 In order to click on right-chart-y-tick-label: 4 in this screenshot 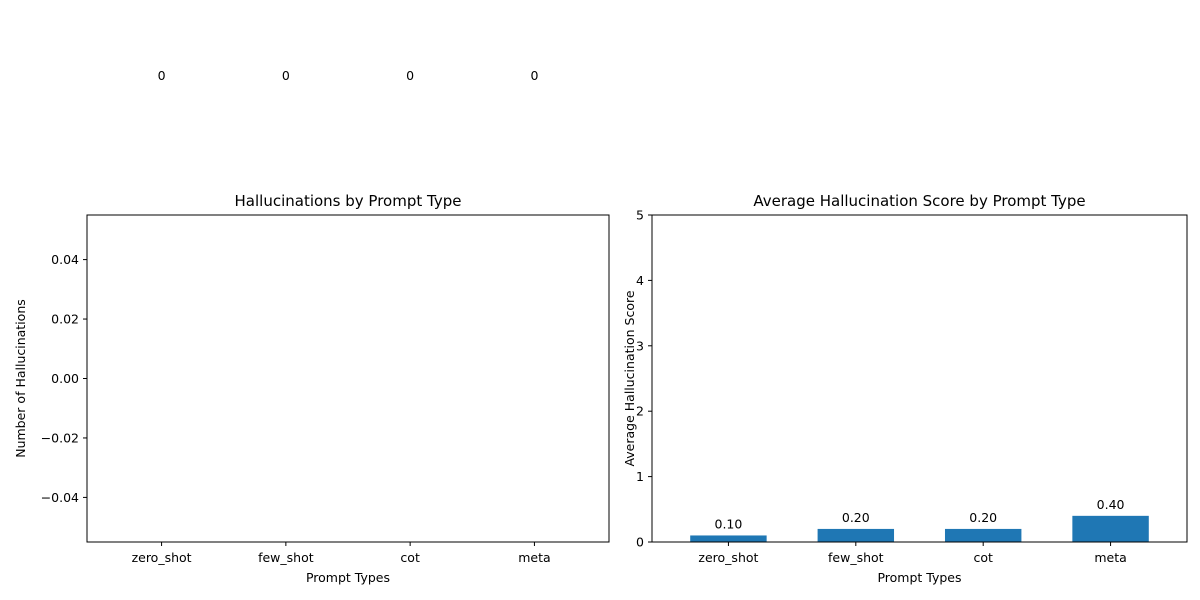, I will do `click(640, 280)`.